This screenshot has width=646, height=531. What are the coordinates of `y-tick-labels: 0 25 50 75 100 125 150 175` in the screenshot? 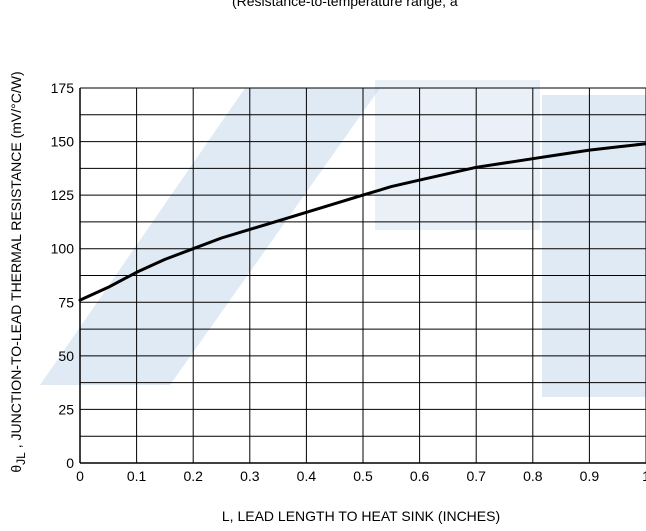 It's located at (63, 275).